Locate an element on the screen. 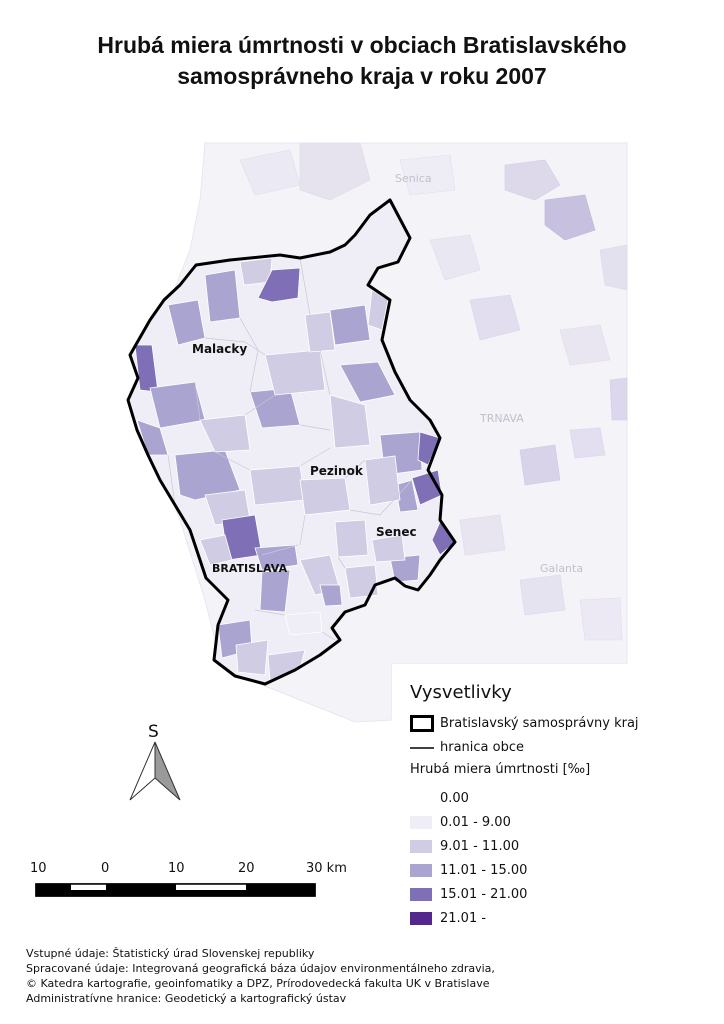  legend-title: Vysvetlivky is located at coordinates (461, 692).